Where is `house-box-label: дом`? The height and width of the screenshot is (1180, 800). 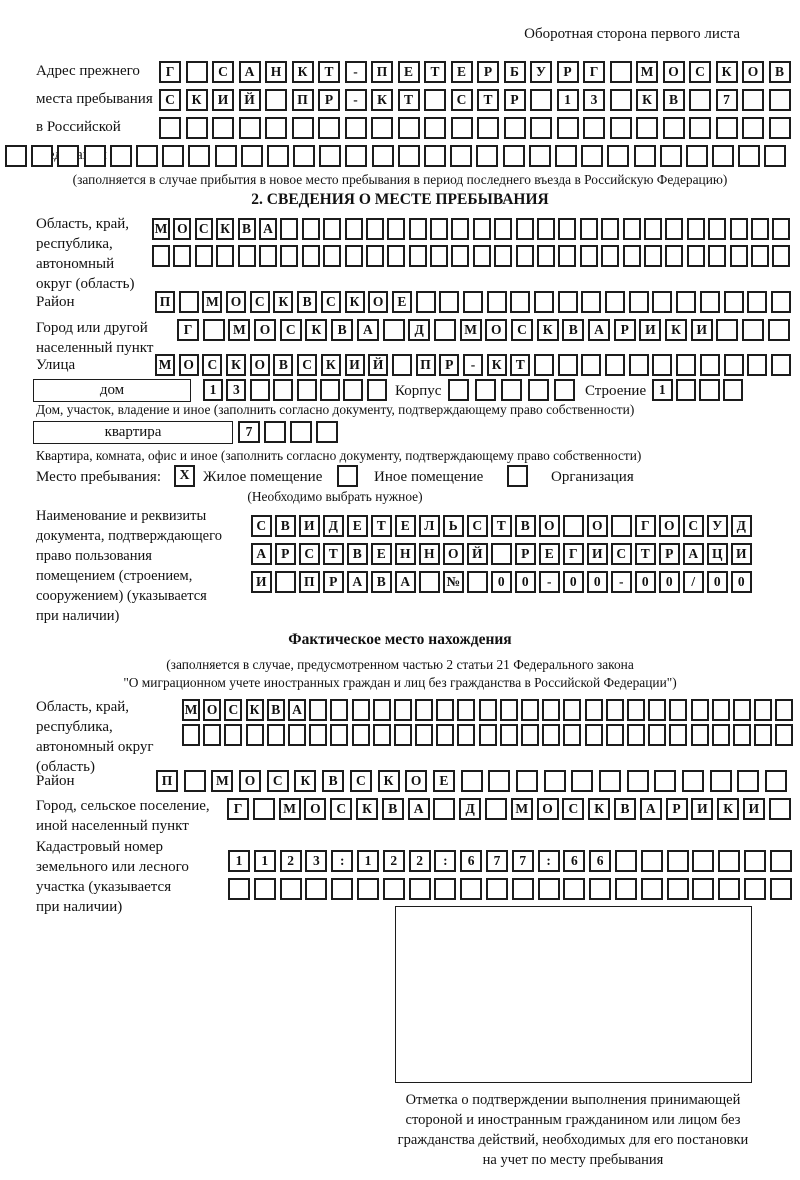 house-box-label: дом is located at coordinates (112, 390).